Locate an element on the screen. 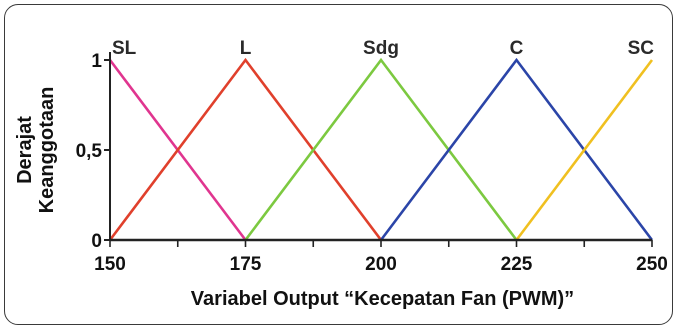  y-tick-label: 0,5 is located at coordinates (89, 151).